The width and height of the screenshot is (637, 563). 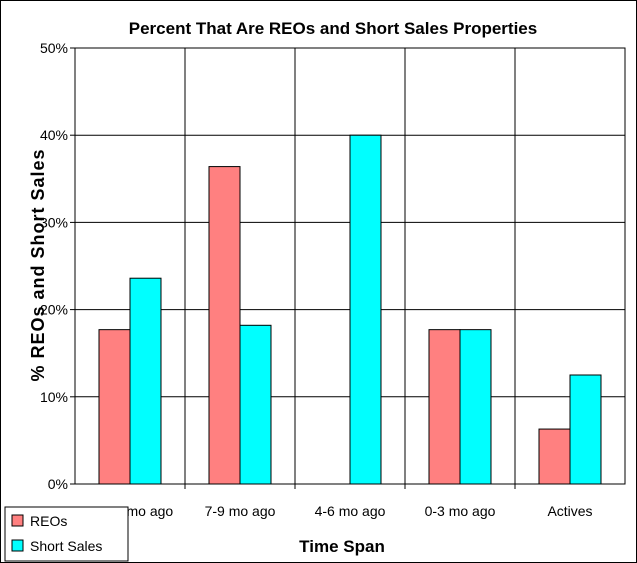 What do you see at coordinates (54, 48) in the screenshot?
I see `y-tick-label: 50%` at bounding box center [54, 48].